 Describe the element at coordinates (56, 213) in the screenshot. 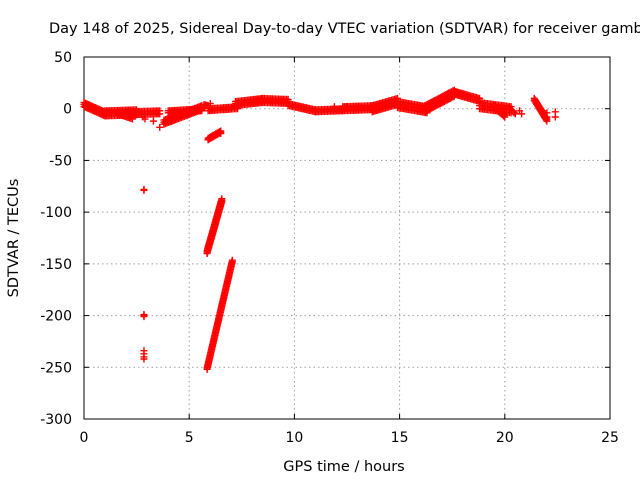

I see `y-tick-label: -100` at that location.